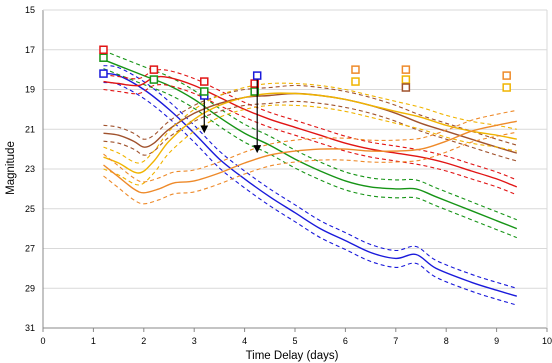  I want to click on x-tick-label: 0, so click(42, 341).